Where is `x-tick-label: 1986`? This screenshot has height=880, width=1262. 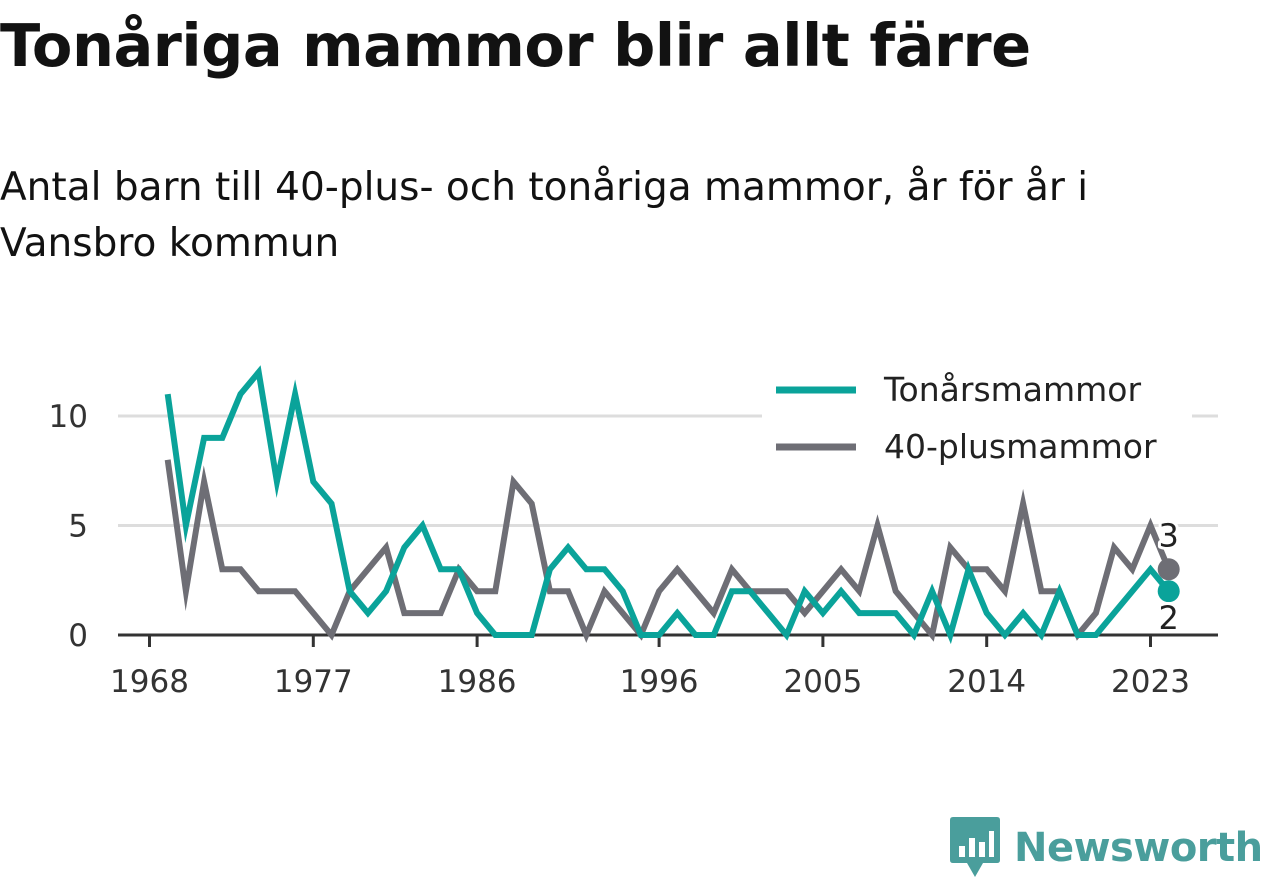 x-tick-label: 1986 is located at coordinates (477, 682).